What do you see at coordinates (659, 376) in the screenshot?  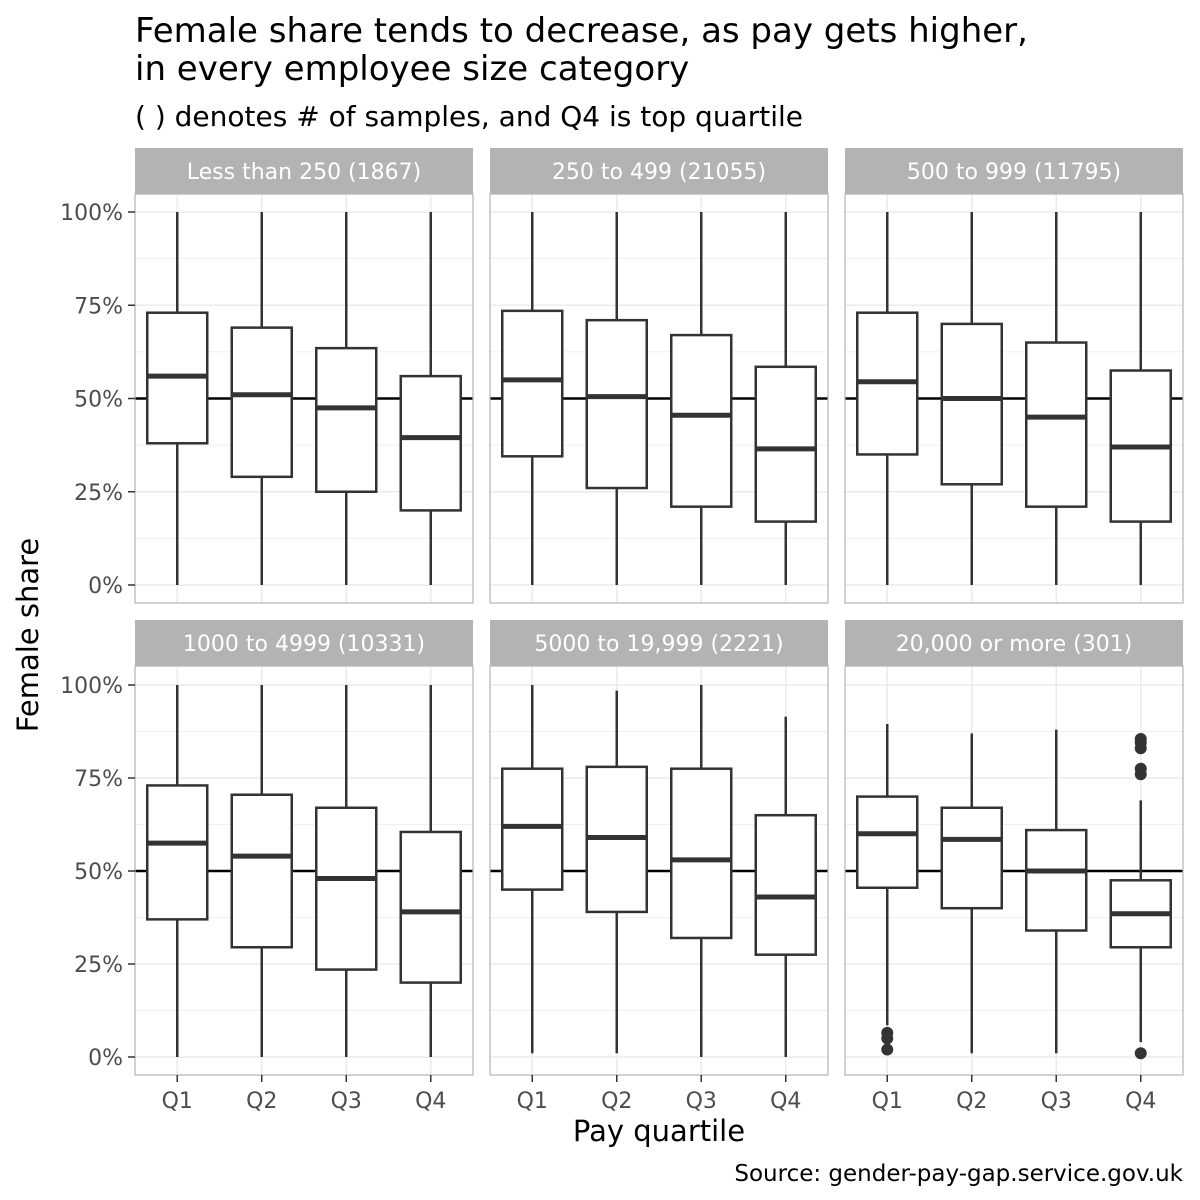 I see `facet-panel: 250 to 499 (21055)` at bounding box center [659, 376].